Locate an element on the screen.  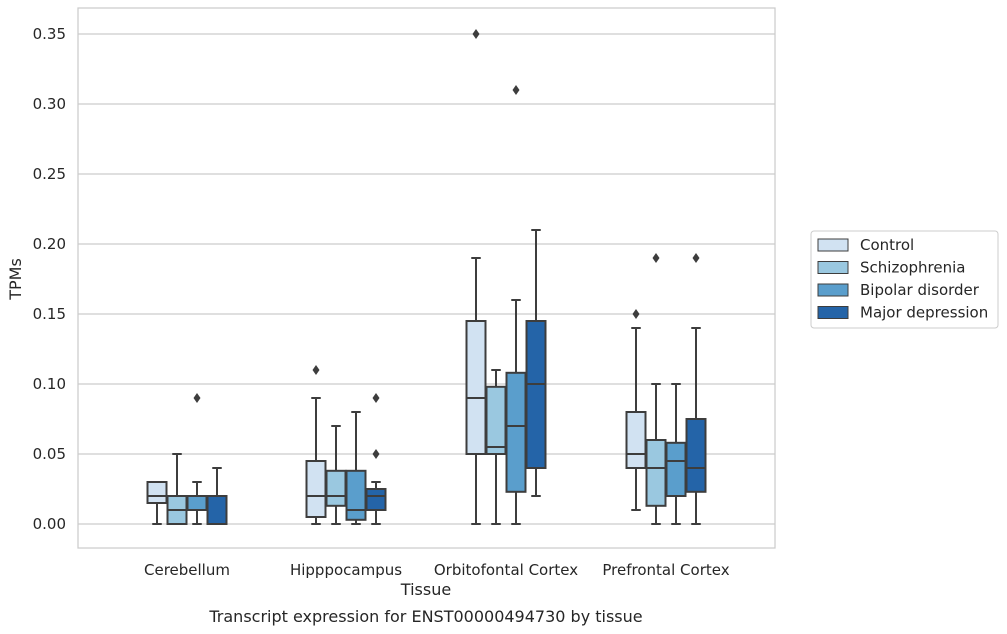
legend-item: Schizophrenia is located at coordinates (891, 268).